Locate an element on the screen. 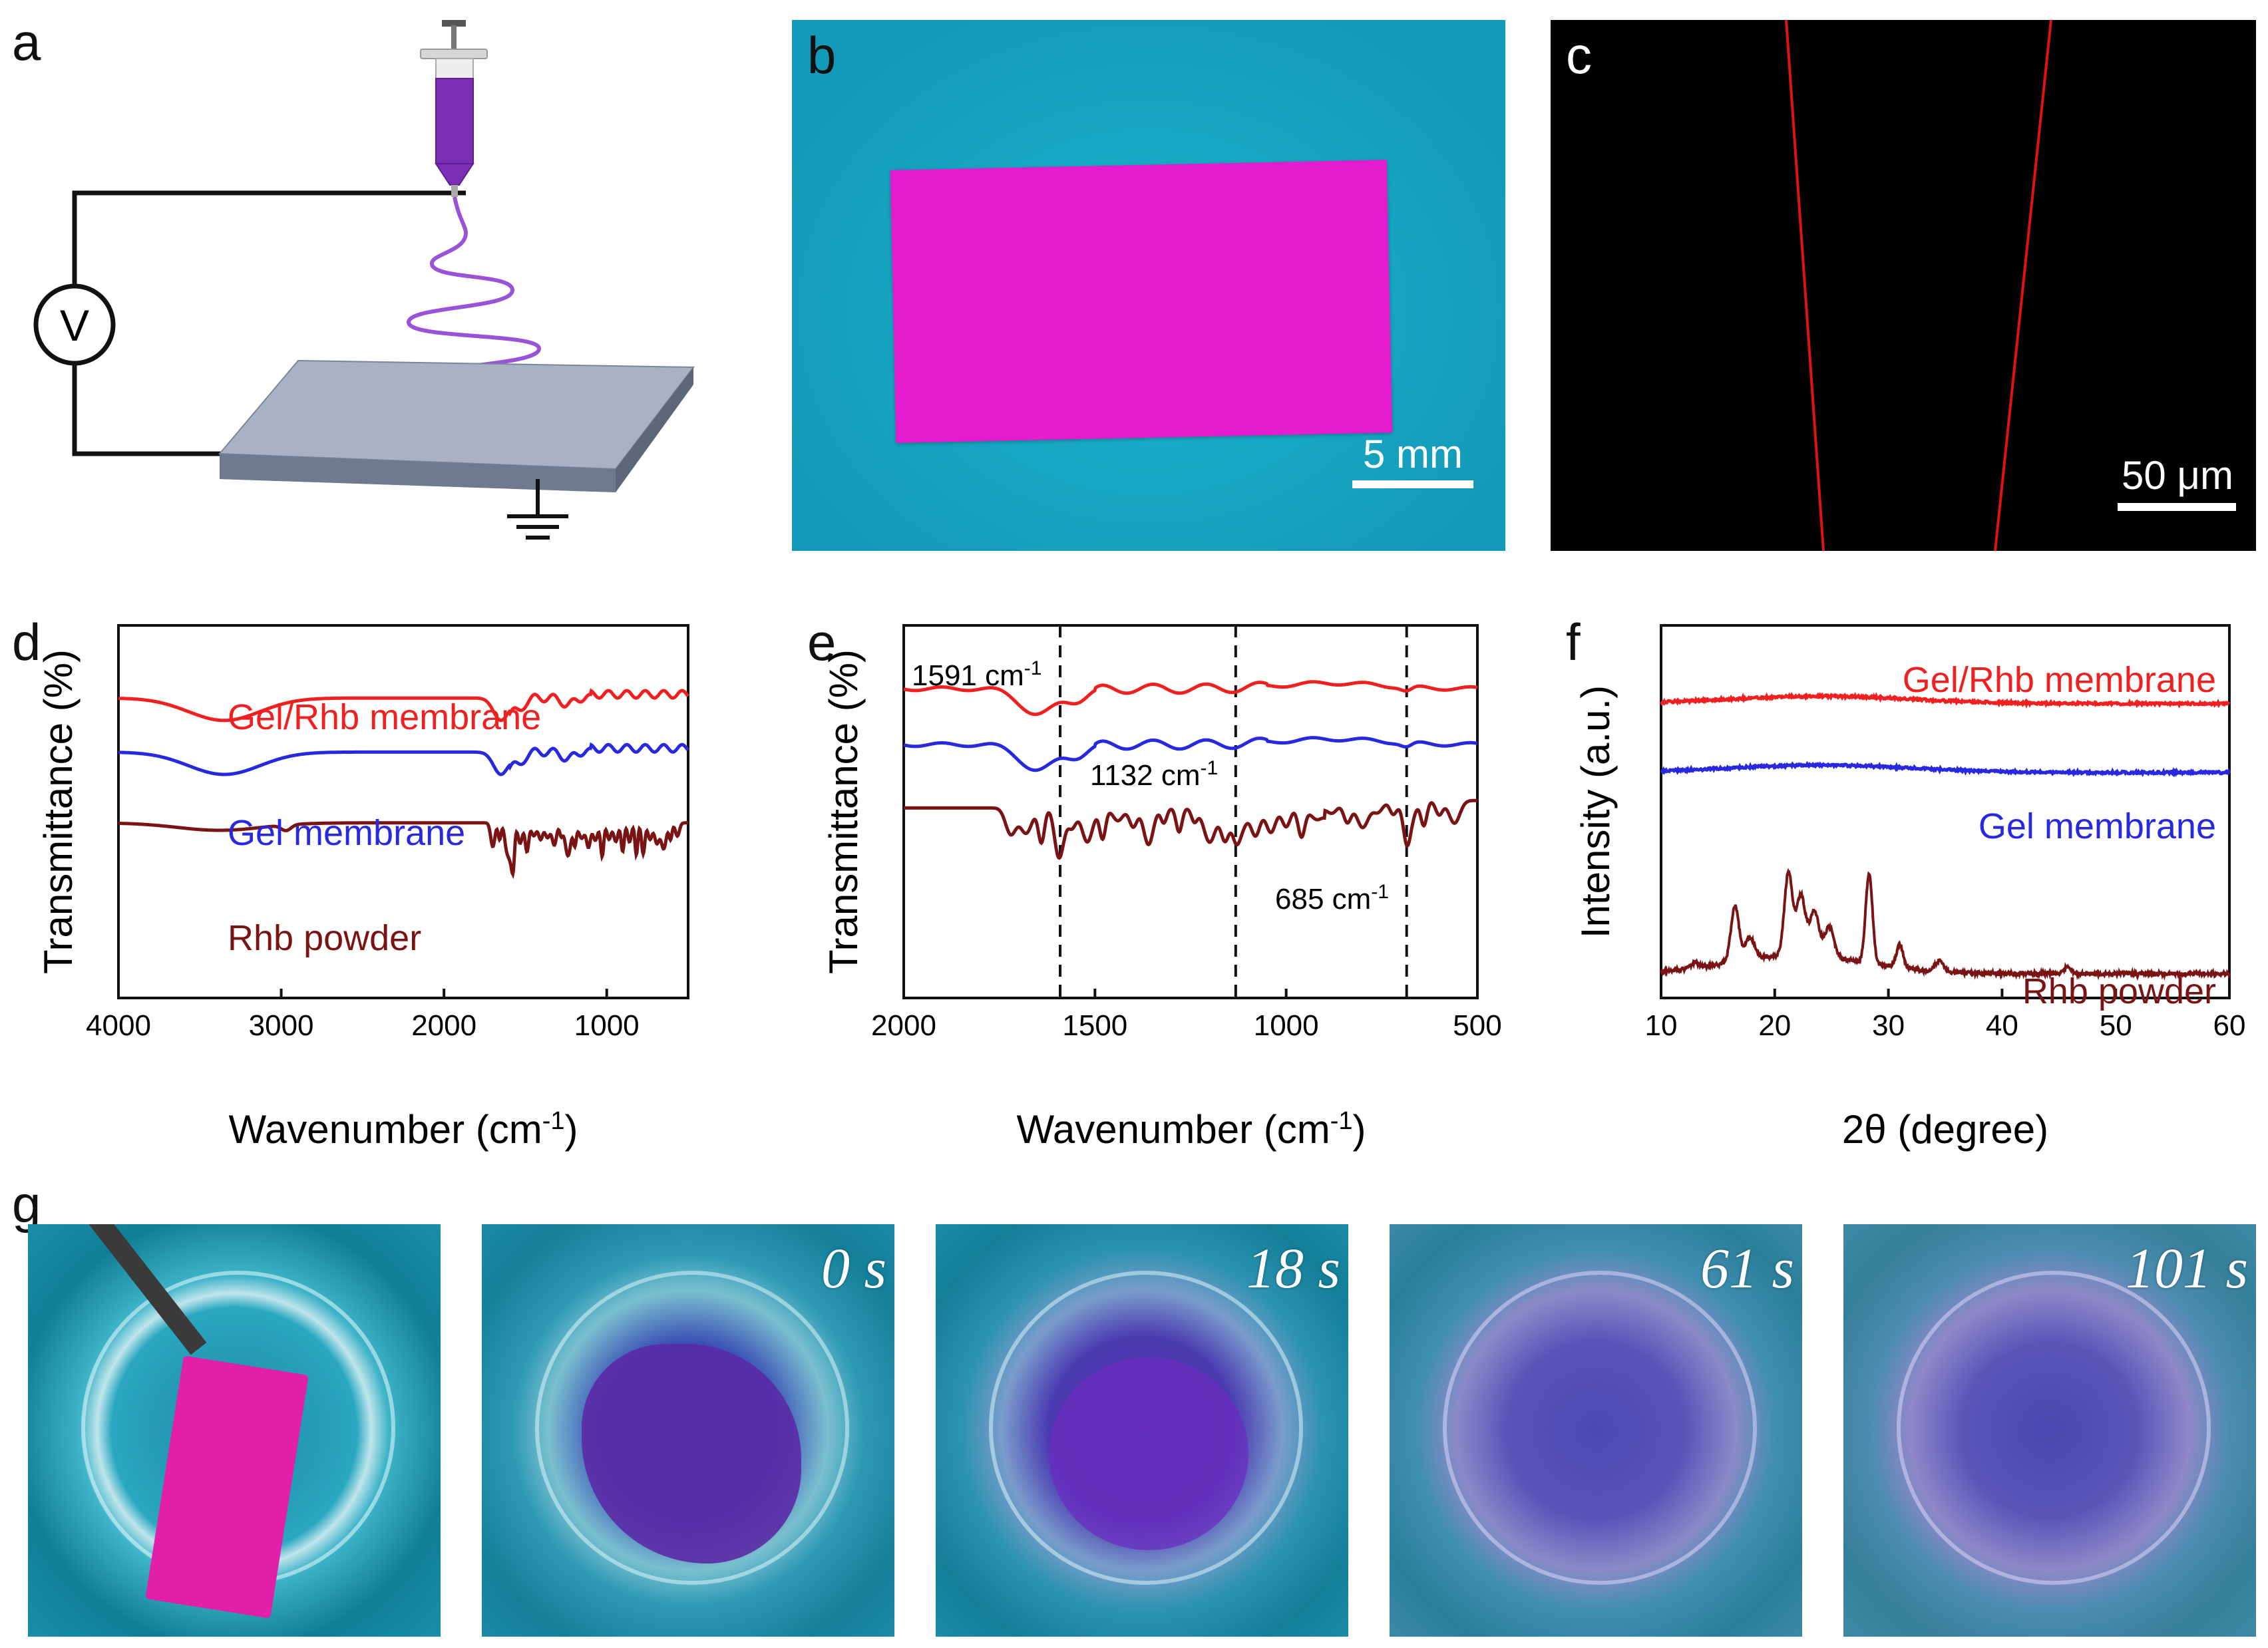 This screenshot has height=1648, width=2268. x-tick-label: 60 is located at coordinates (2229, 1026).